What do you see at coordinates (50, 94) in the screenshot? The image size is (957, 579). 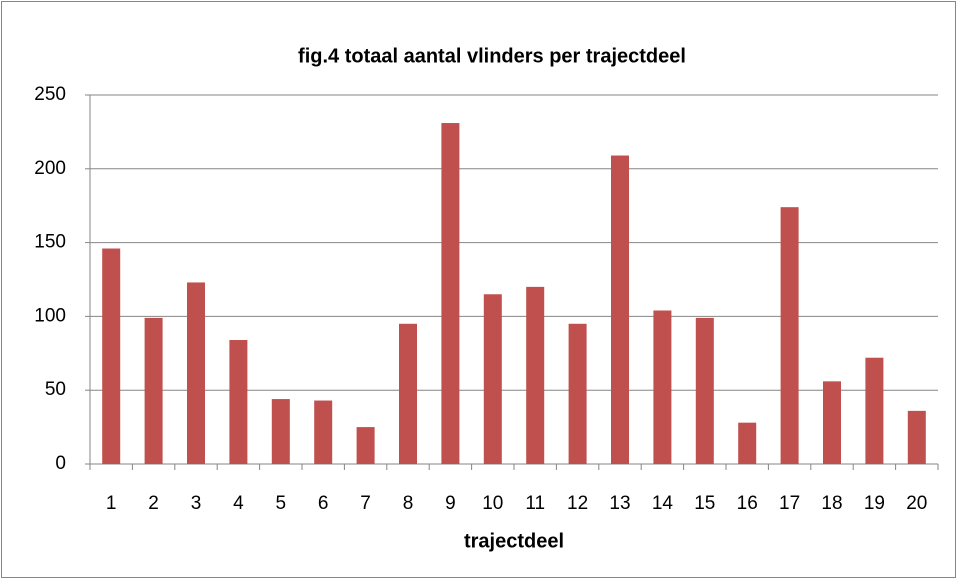 I see `y-tick-label: 250` at bounding box center [50, 94].